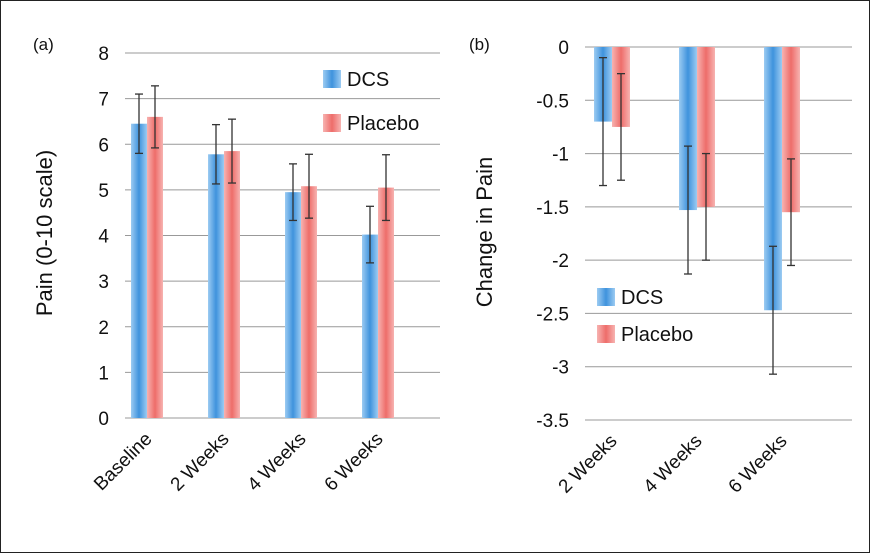  I want to click on y-tick-label: -2, so click(560, 261).